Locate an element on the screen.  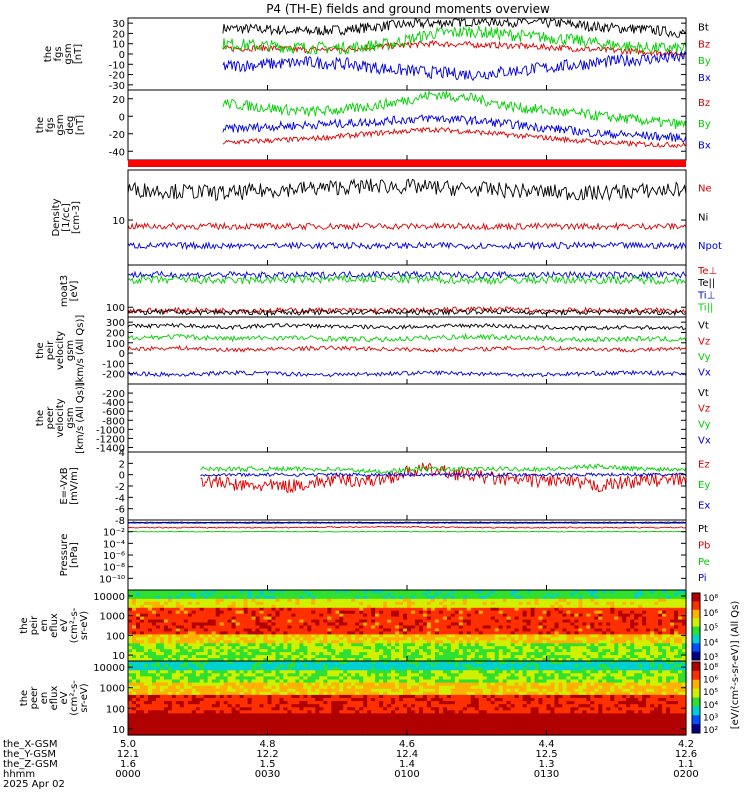
legend-Vt: Vt is located at coordinates (703, 326).